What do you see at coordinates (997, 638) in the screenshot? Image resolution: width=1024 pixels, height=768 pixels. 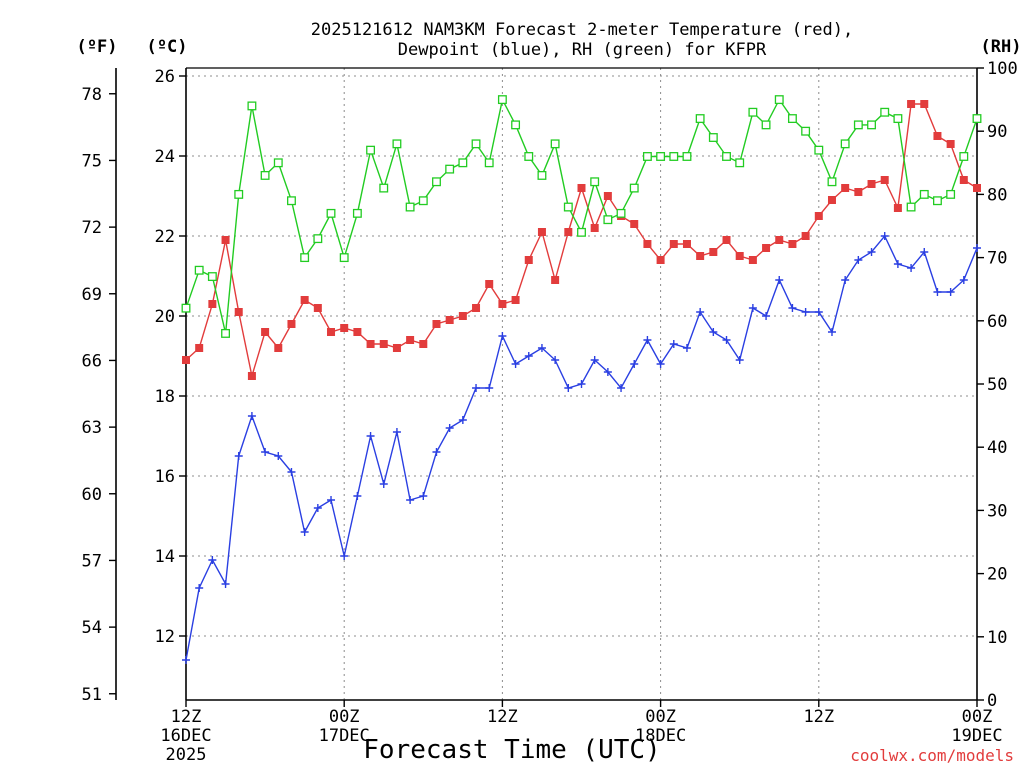 I see `rh-tick-label: 10` at bounding box center [997, 638].